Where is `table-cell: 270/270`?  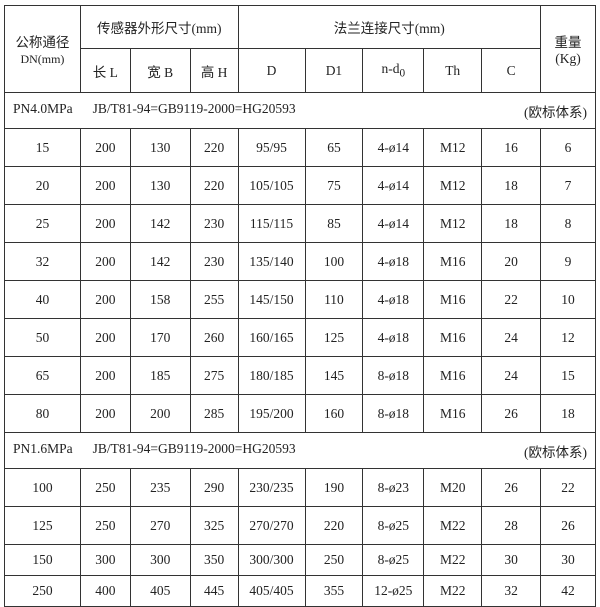
table-cell: 270/270 is located at coordinates (271, 525).